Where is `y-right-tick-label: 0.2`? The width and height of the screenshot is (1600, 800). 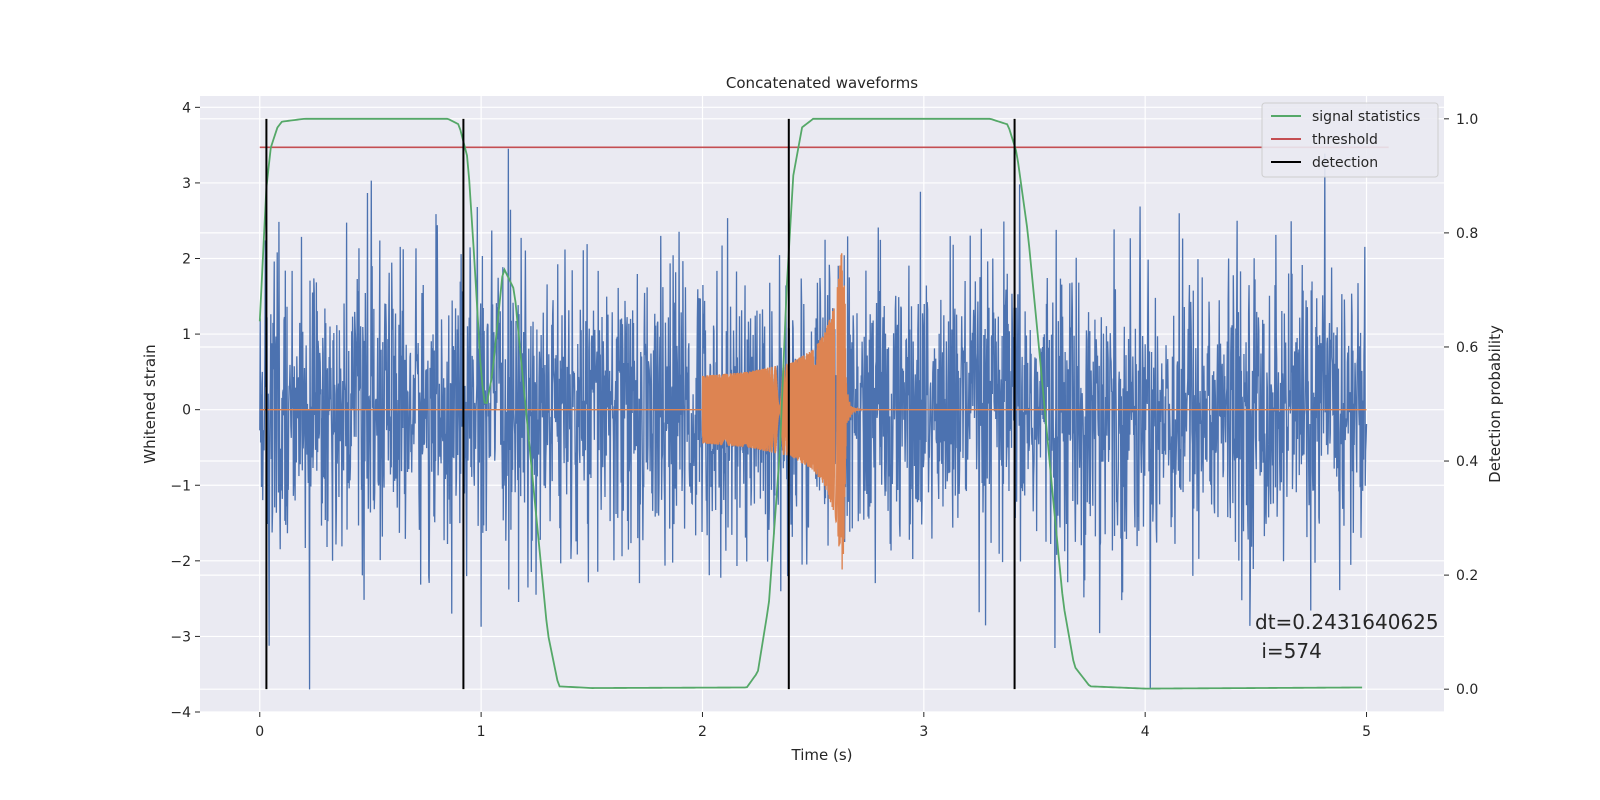
y-right-tick-label: 0.2 is located at coordinates (1467, 576).